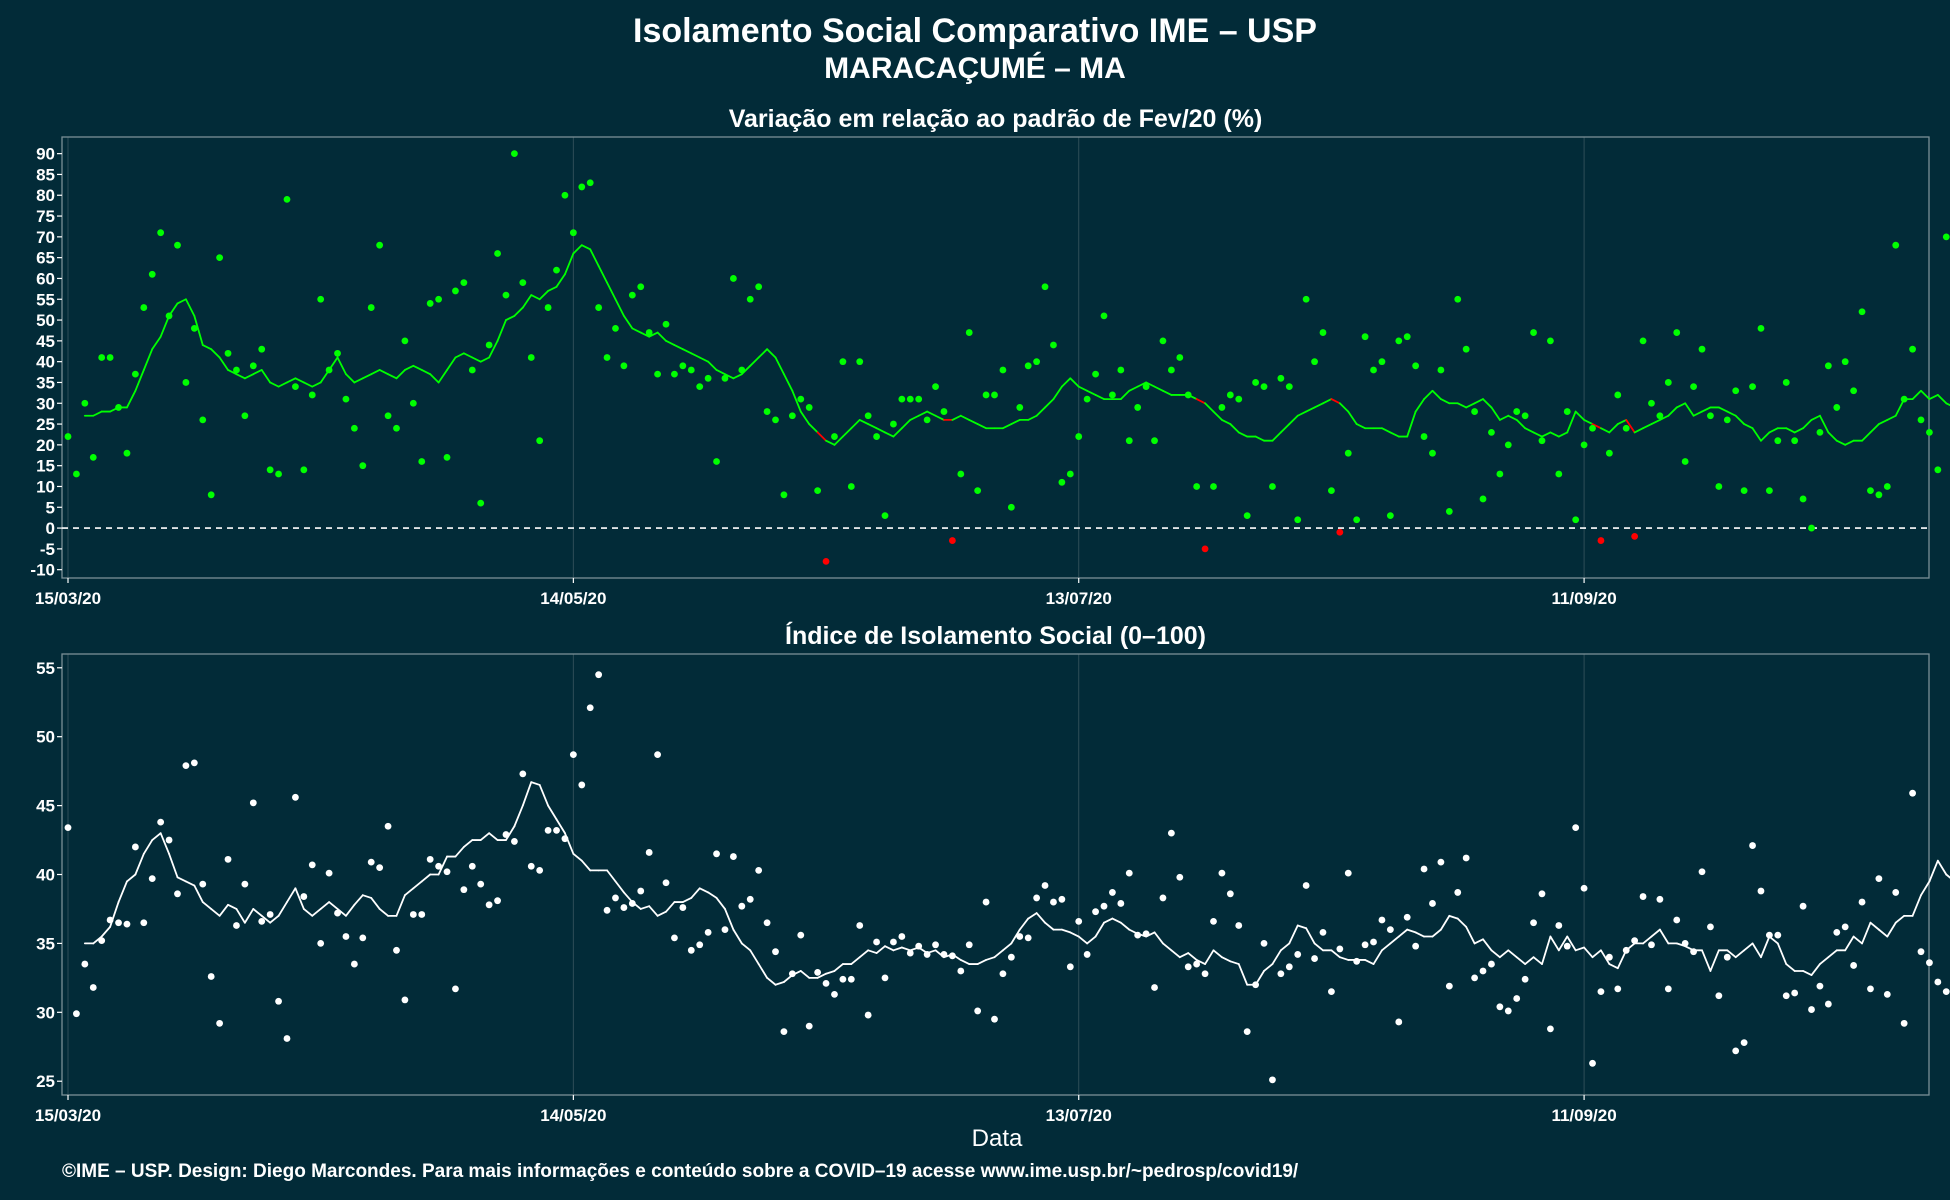 The image size is (1950, 1200). I want to click on x-tick-label: 13/07/20, so click(1079, 1115).